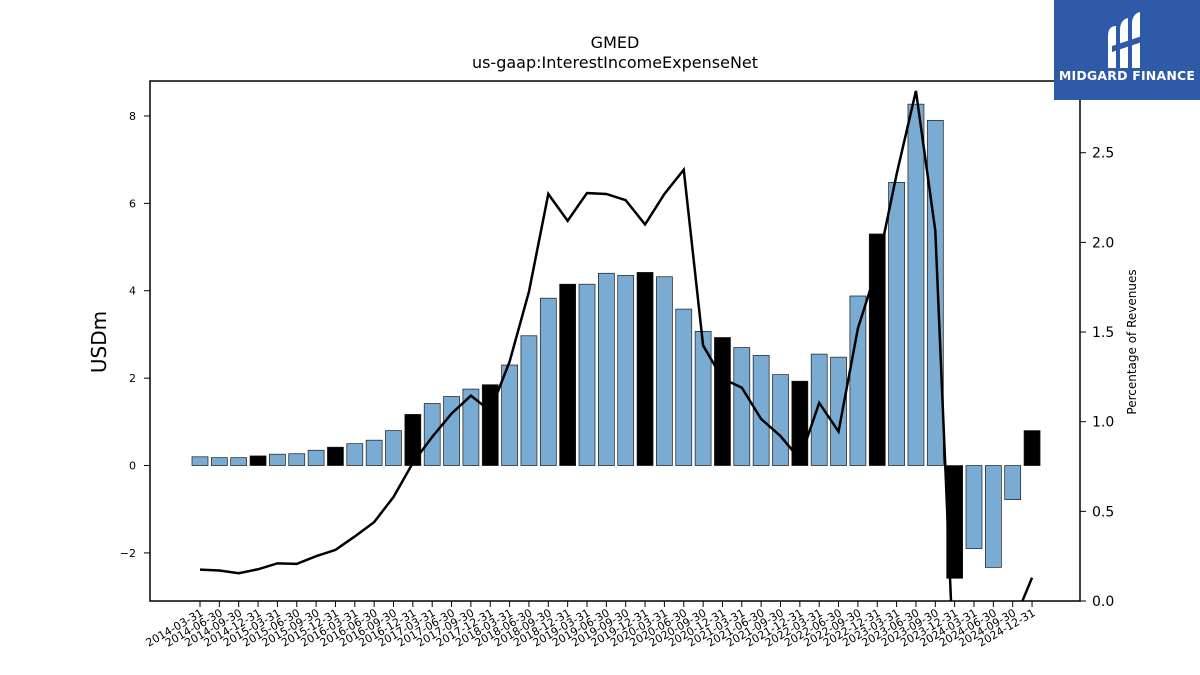 The width and height of the screenshot is (1200, 675). Describe the element at coordinates (1103, 602) in the screenshot. I see `y2-tick-label: 0.0` at that location.